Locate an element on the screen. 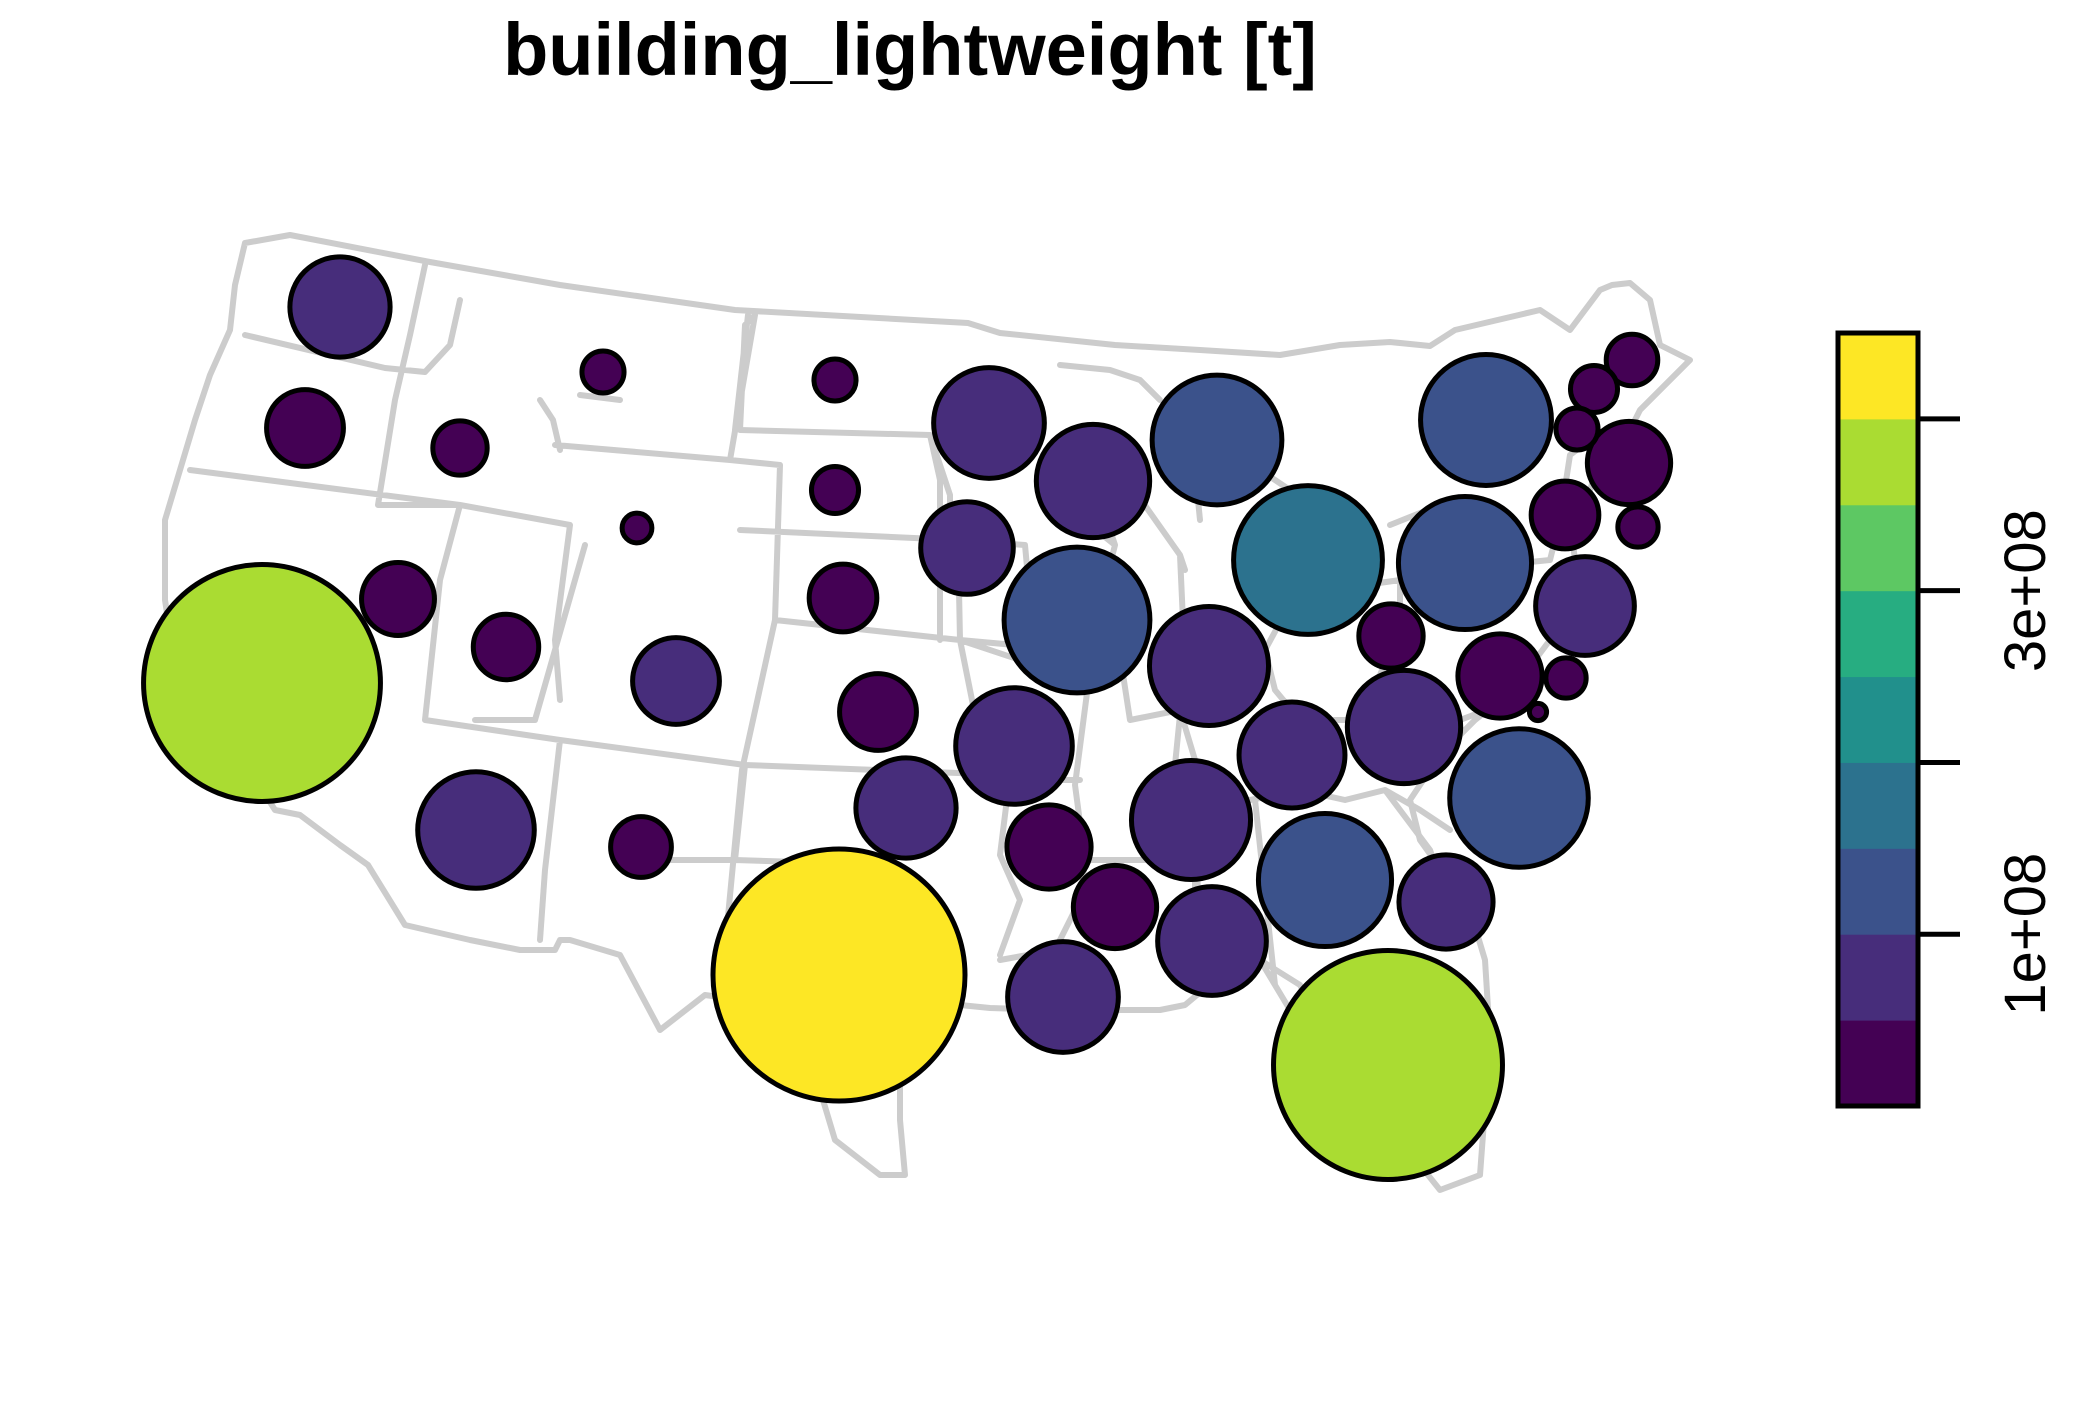 The width and height of the screenshot is (2078, 1417). map-title: building_lightweight [t] is located at coordinates (910, 49).